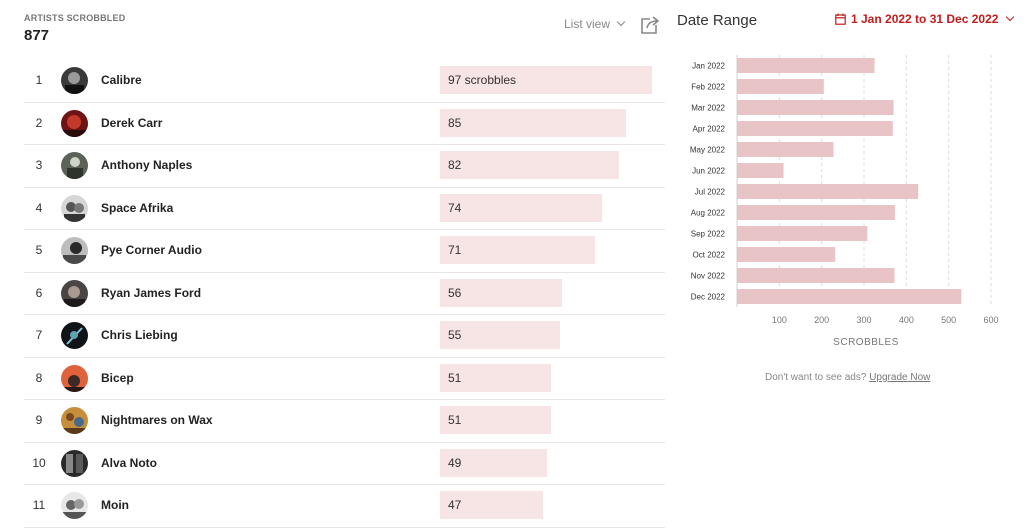  Describe the element at coordinates (621, 22) in the screenshot. I see `chevron-down-icon` at that location.